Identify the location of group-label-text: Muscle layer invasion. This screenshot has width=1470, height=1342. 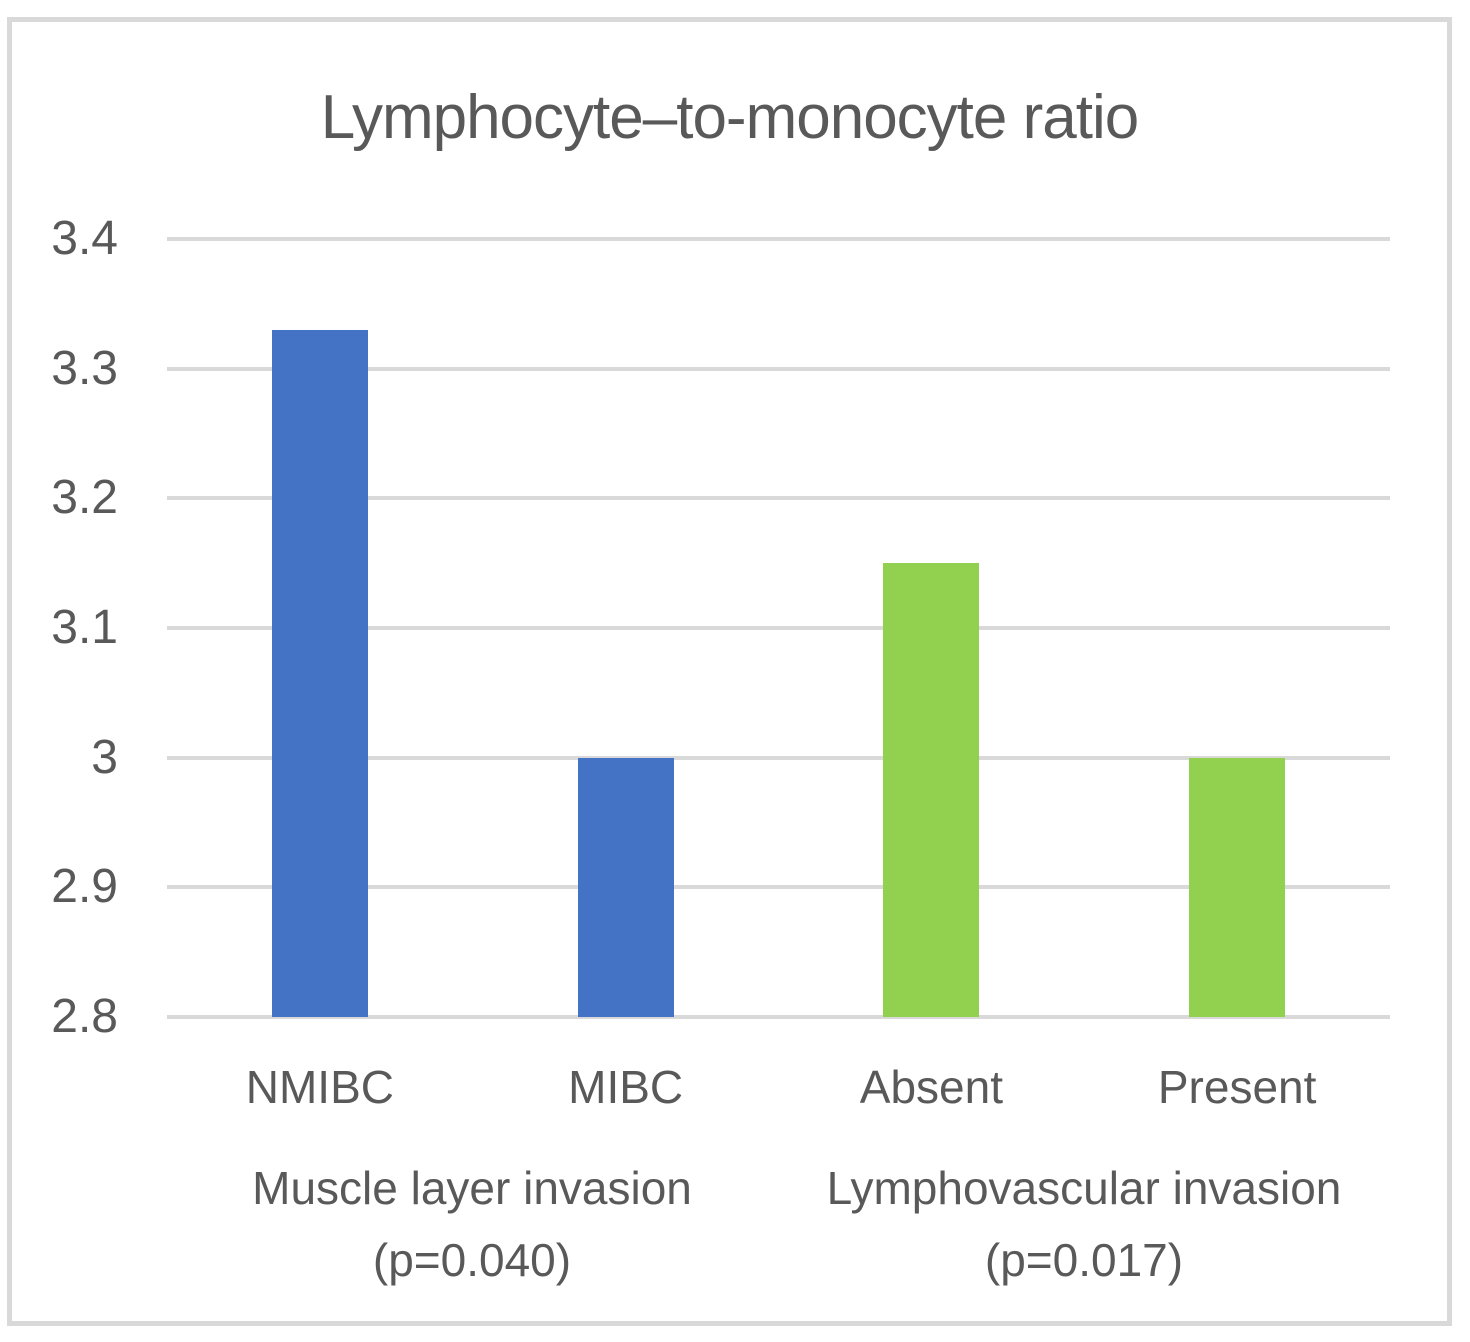
(472, 1188).